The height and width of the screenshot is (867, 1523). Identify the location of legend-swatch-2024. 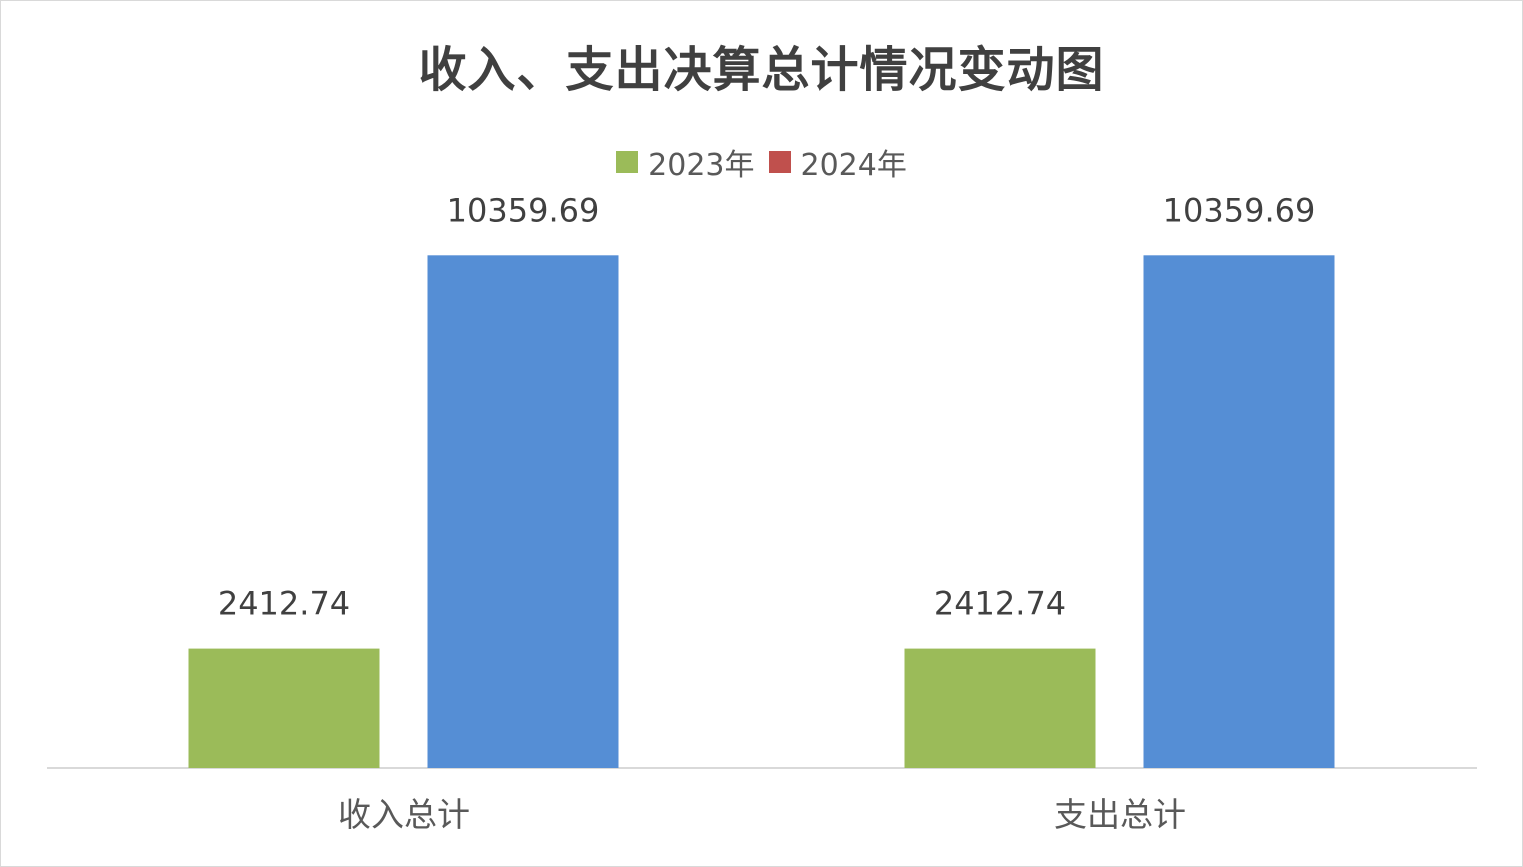
(779, 162).